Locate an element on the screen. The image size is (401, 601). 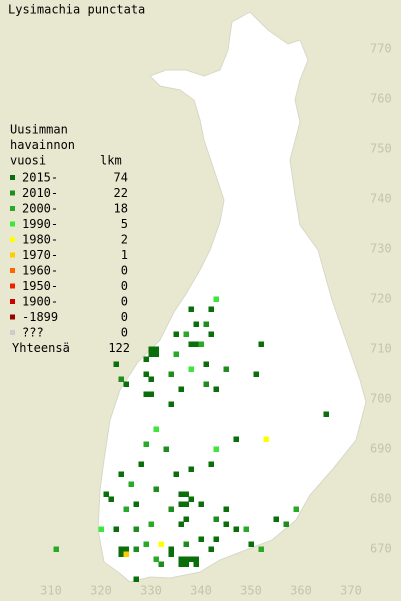
legend-label: 1970- is located at coordinates (40, 255).